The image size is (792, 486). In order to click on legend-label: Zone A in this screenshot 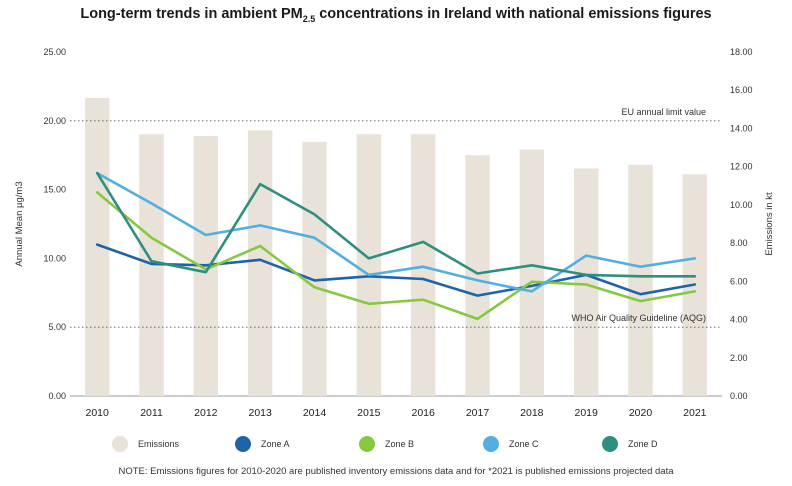, I will do `click(275, 444)`.